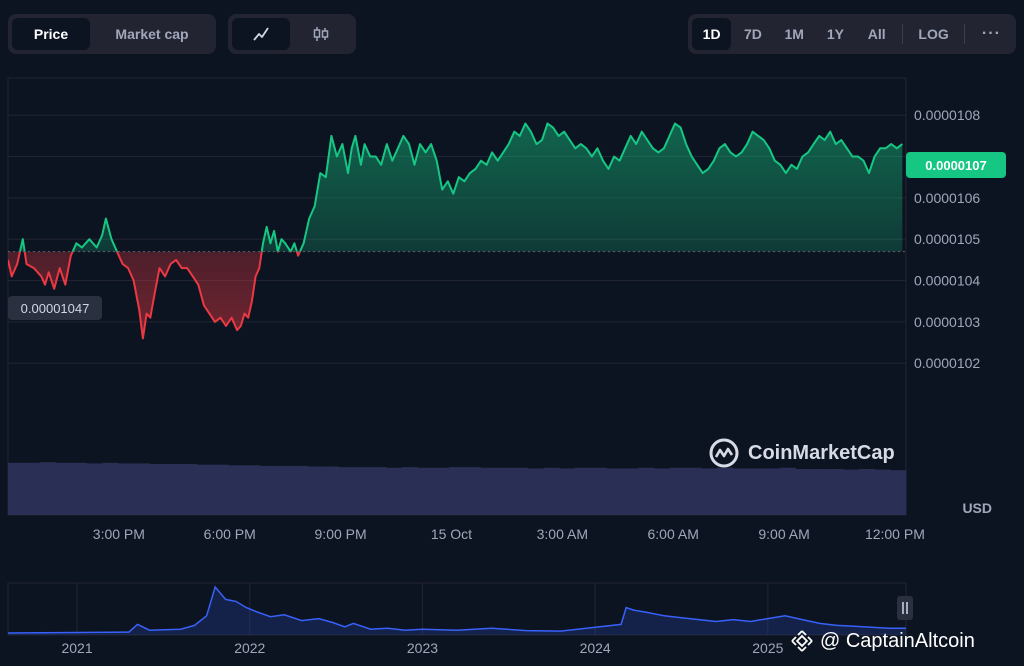  Describe the element at coordinates (76, 648) in the screenshot. I see `overview-tick-label: 2021` at that location.